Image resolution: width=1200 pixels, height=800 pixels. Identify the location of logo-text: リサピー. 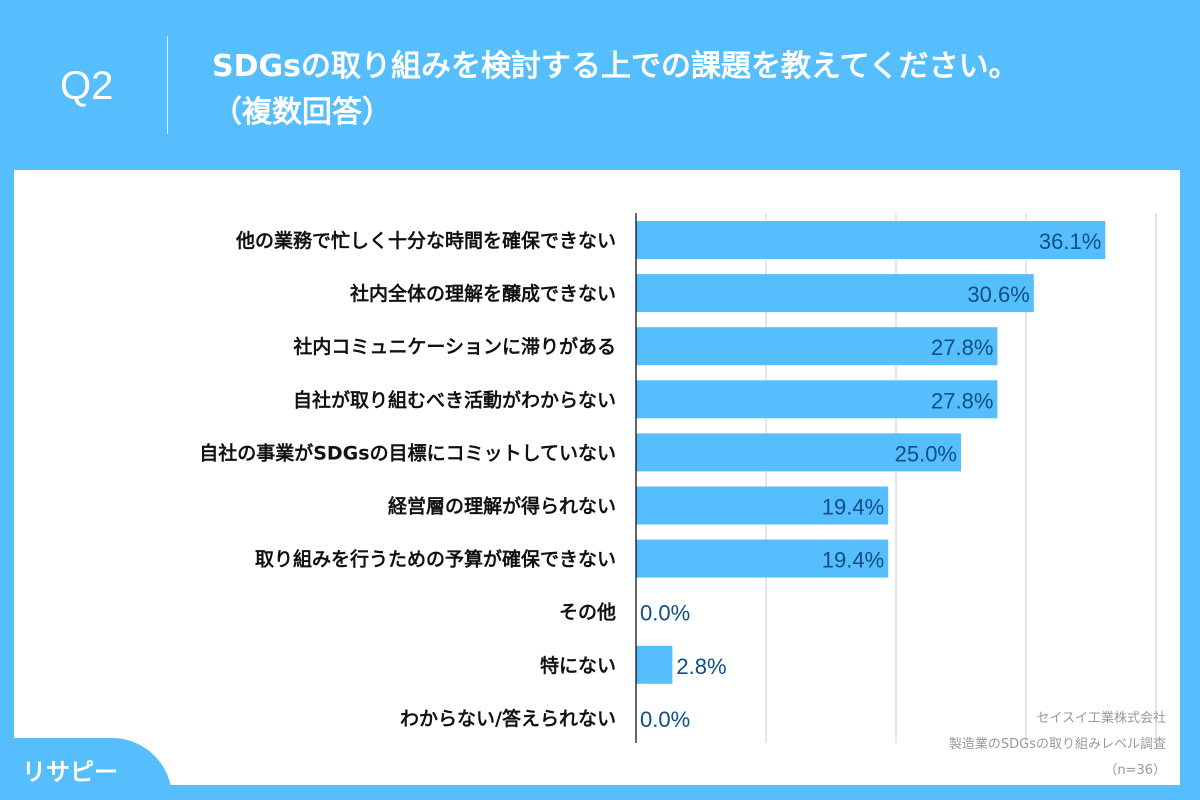
(70, 772).